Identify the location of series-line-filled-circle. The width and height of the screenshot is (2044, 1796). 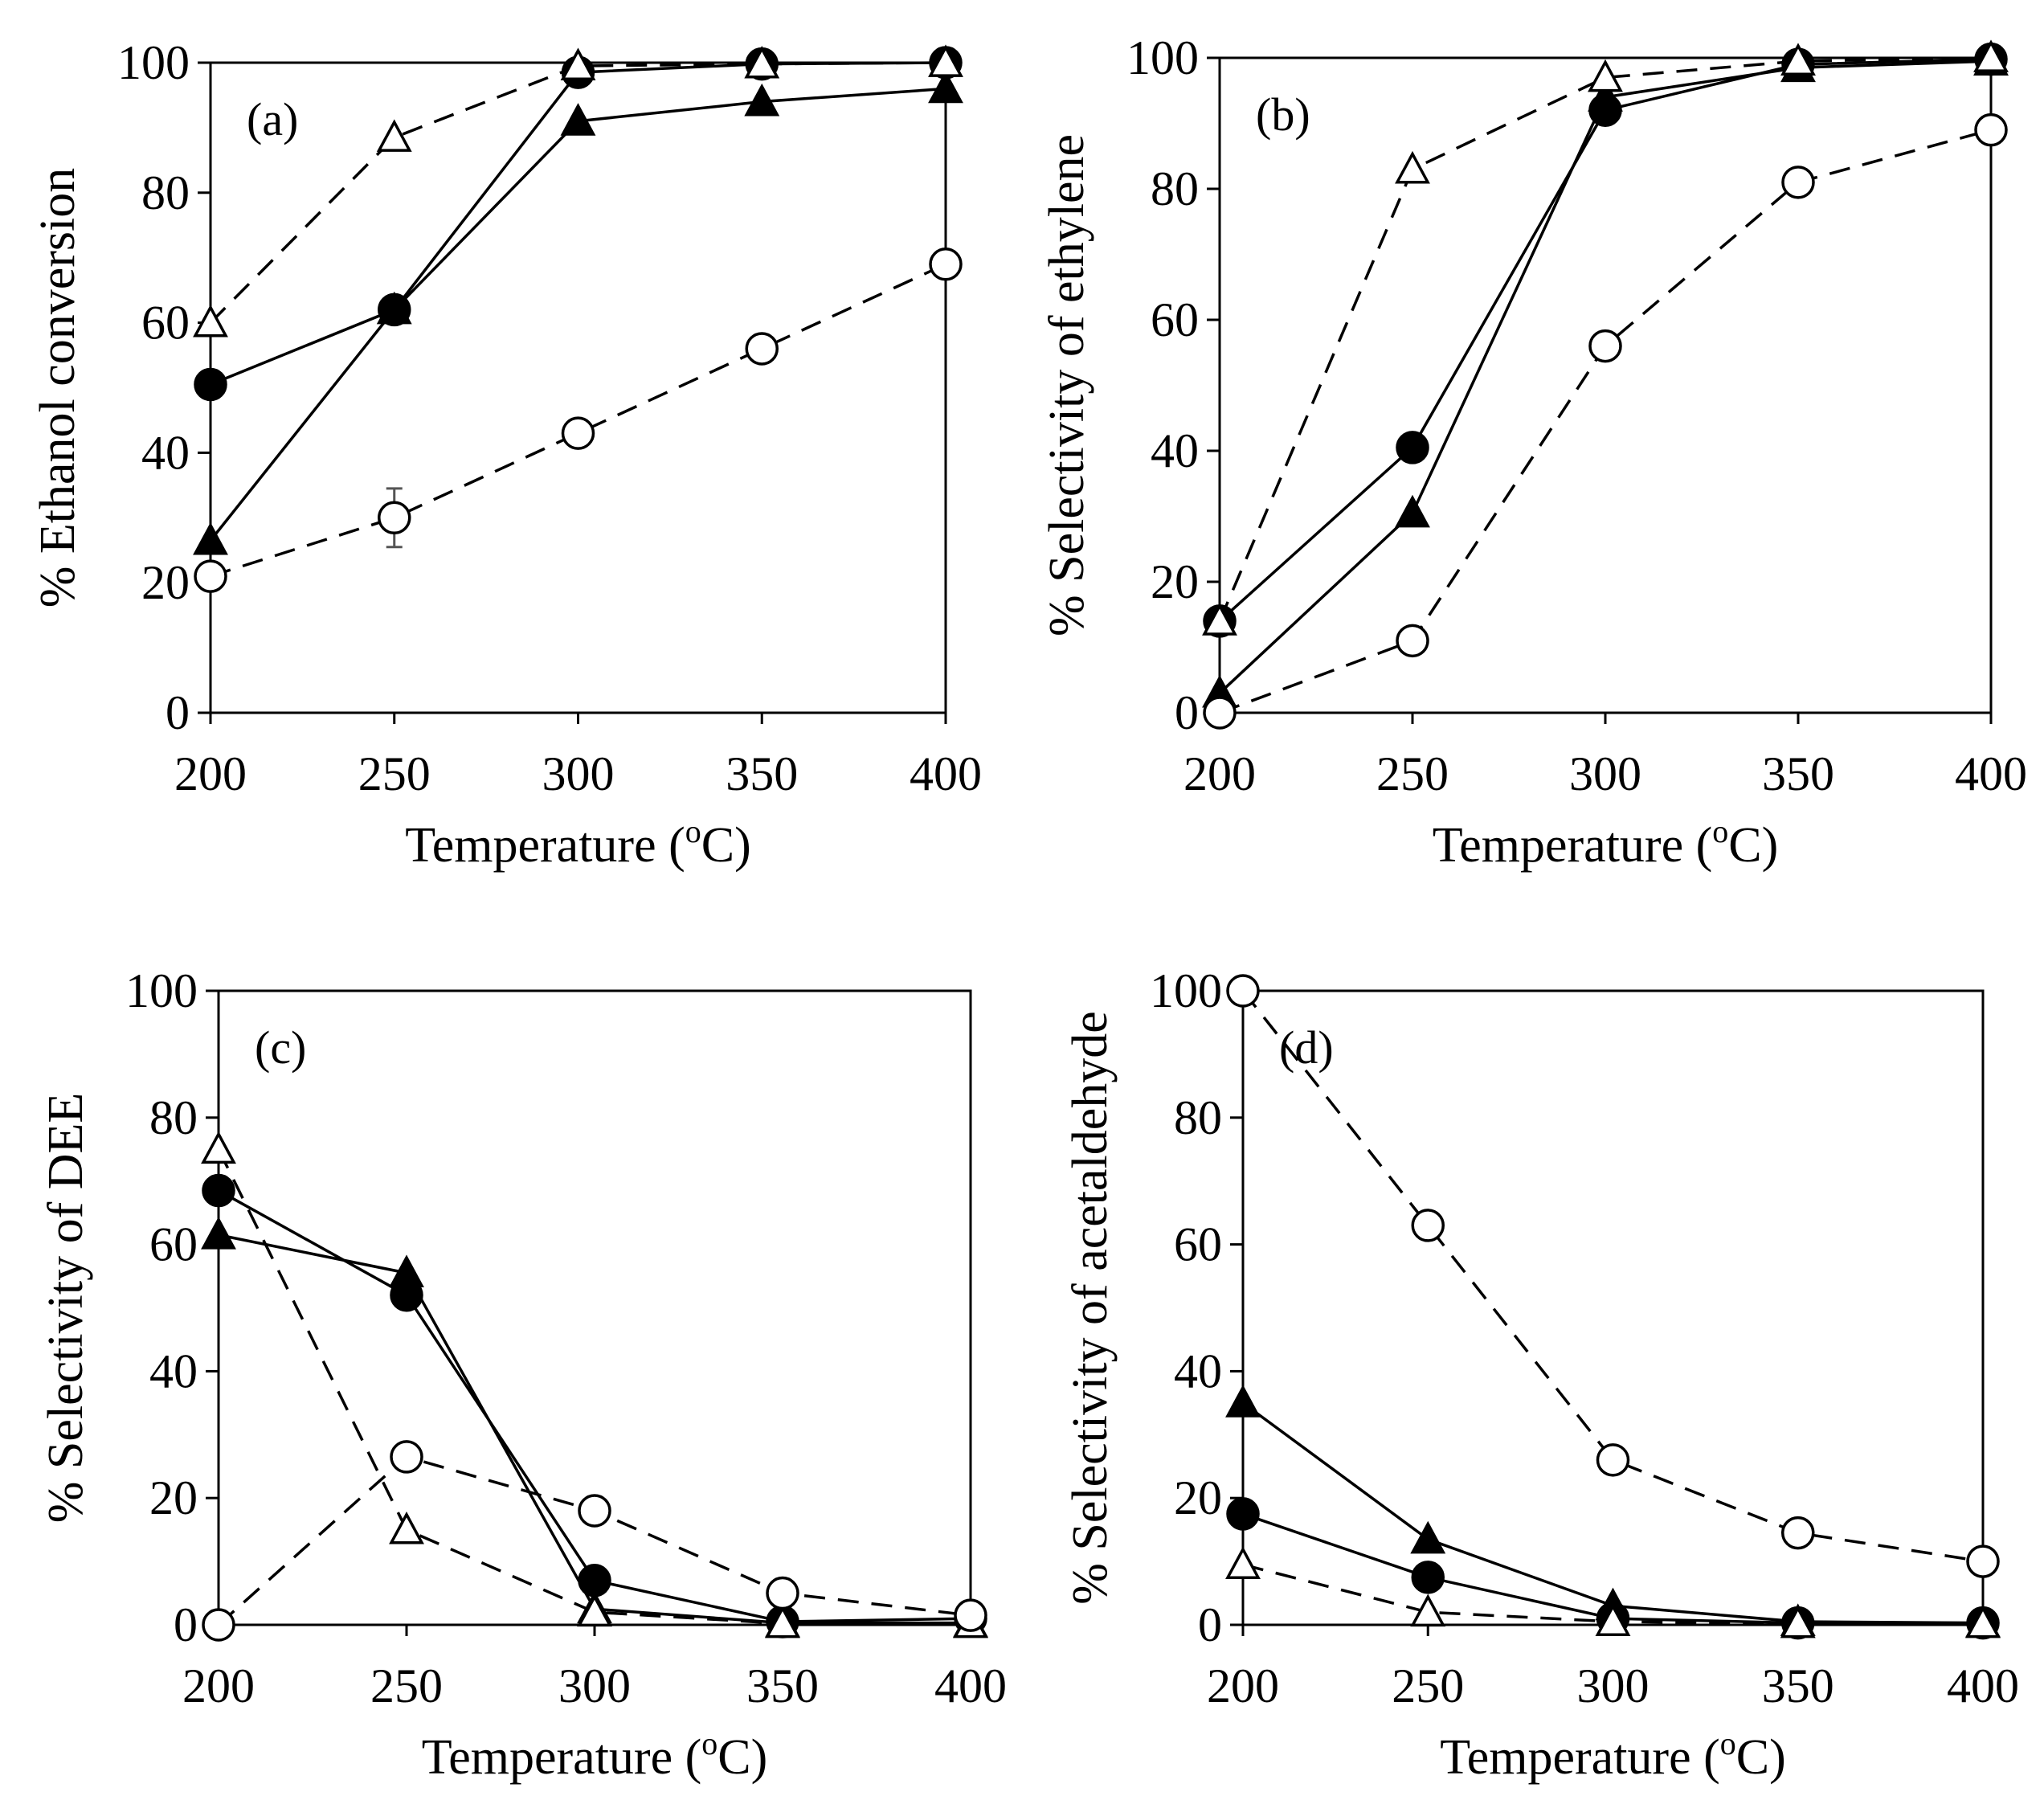
(594, 1406).